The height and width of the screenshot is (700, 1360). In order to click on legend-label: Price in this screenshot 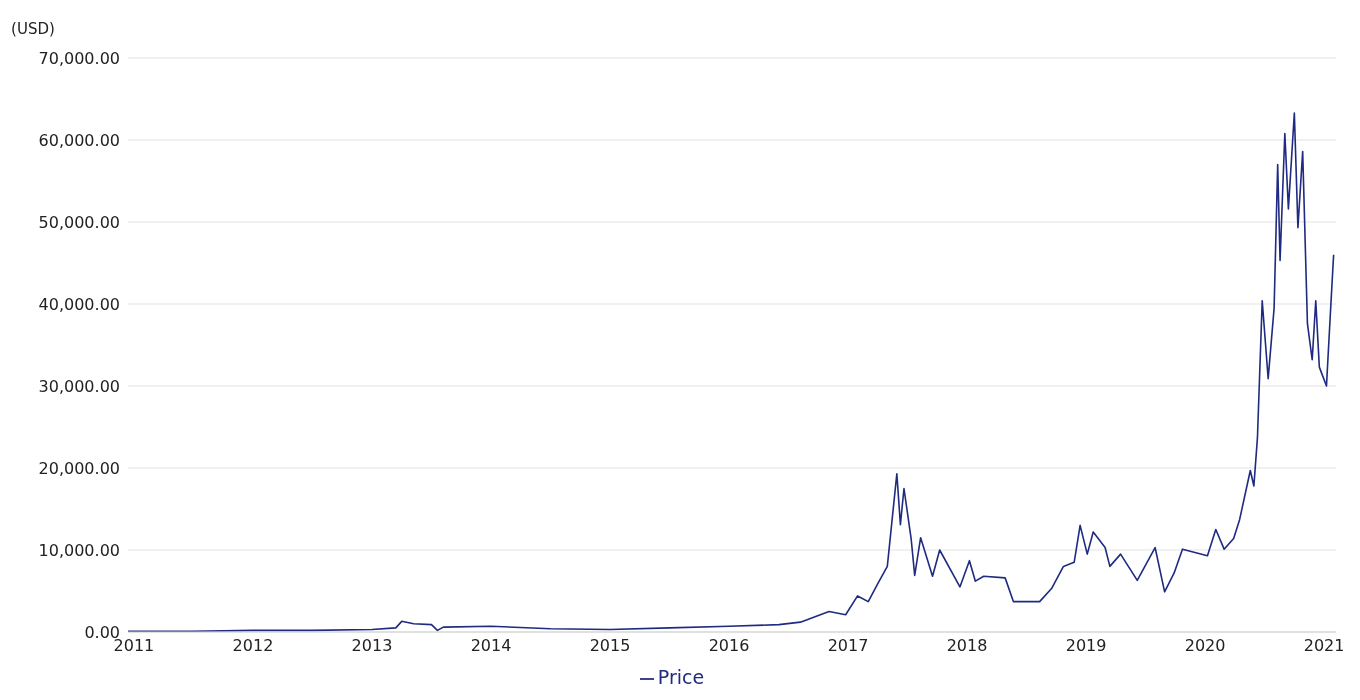, I will do `click(681, 677)`.